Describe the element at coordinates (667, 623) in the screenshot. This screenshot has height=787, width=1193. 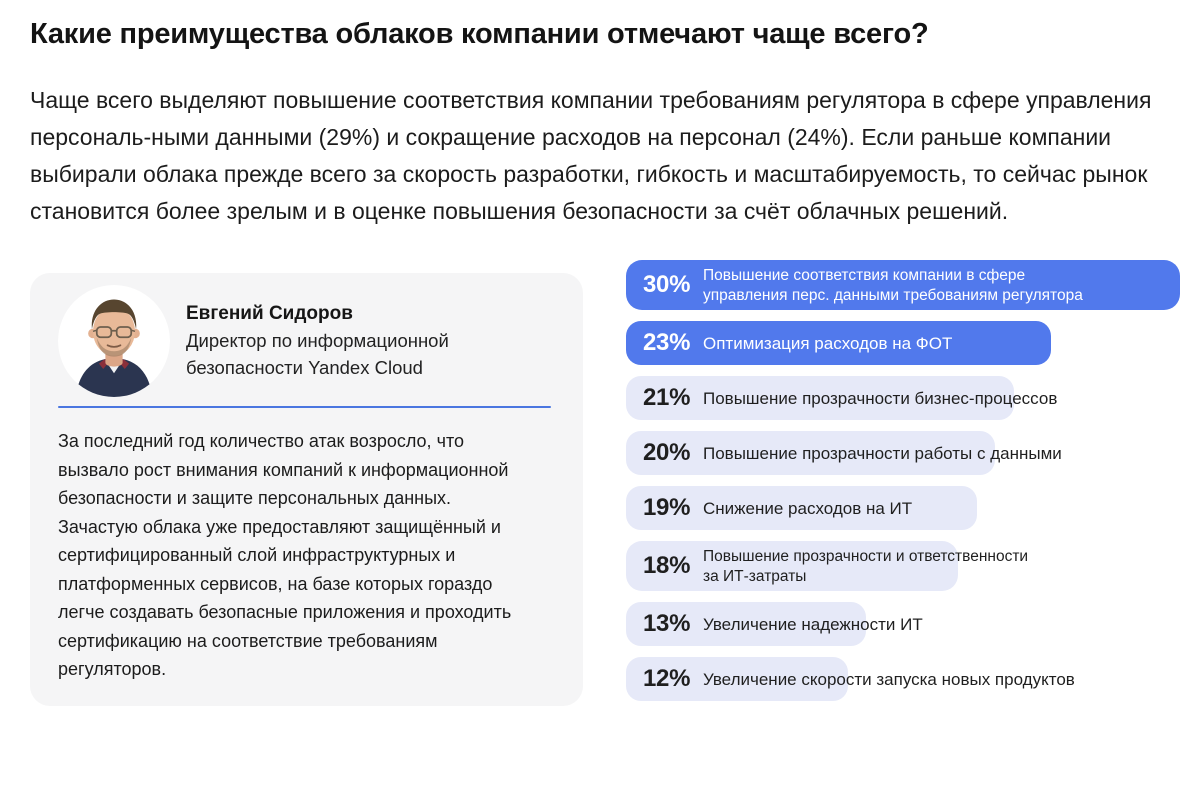
I see `bar-value-label: 13%` at that location.